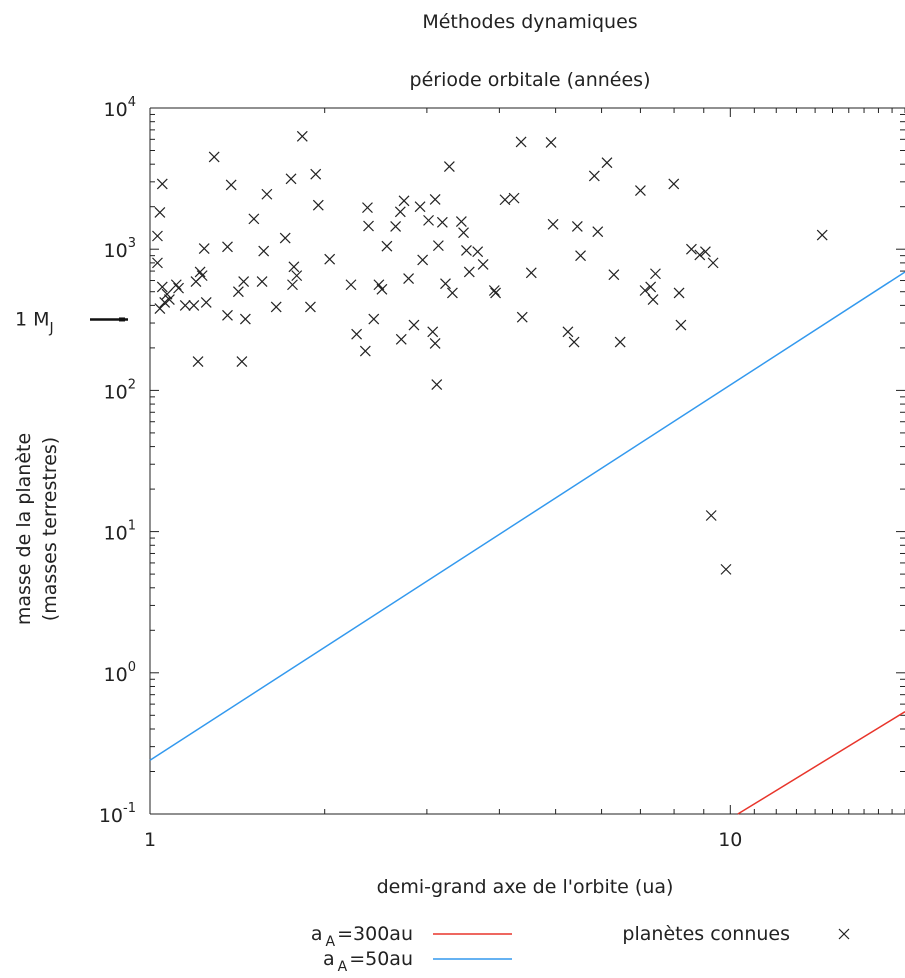  Describe the element at coordinates (329, 959) in the screenshot. I see `legend-50au-name: a` at that location.